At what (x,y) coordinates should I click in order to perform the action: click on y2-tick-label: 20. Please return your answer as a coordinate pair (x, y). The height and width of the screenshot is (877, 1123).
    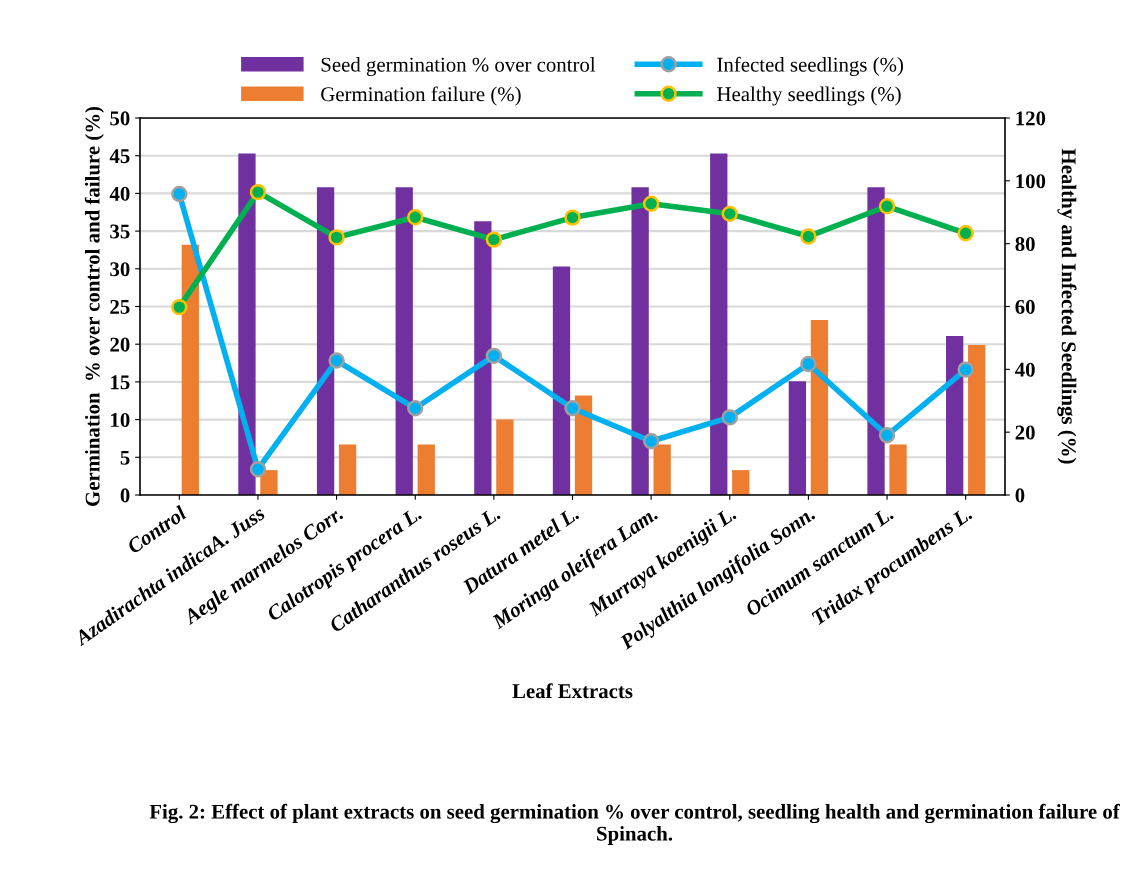
    Looking at the image, I should click on (1025, 432).